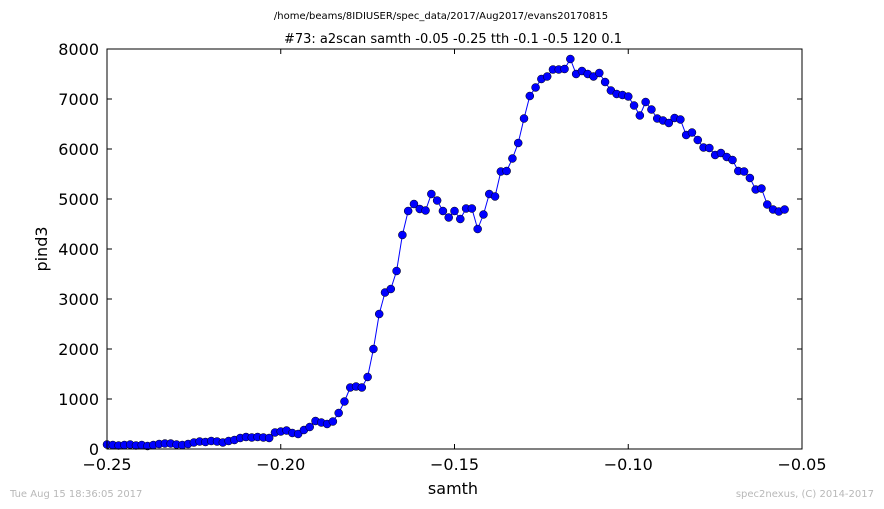  I want to click on y-tick-label: 5000, so click(78, 199).